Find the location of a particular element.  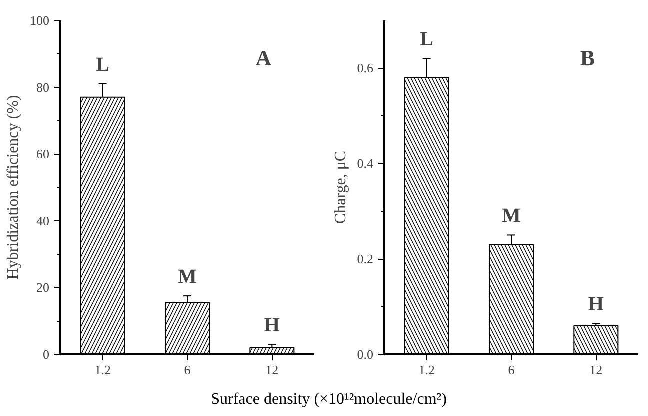

x-axis-title: Surface density (×10¹²molecule/cm²) is located at coordinates (329, 400).